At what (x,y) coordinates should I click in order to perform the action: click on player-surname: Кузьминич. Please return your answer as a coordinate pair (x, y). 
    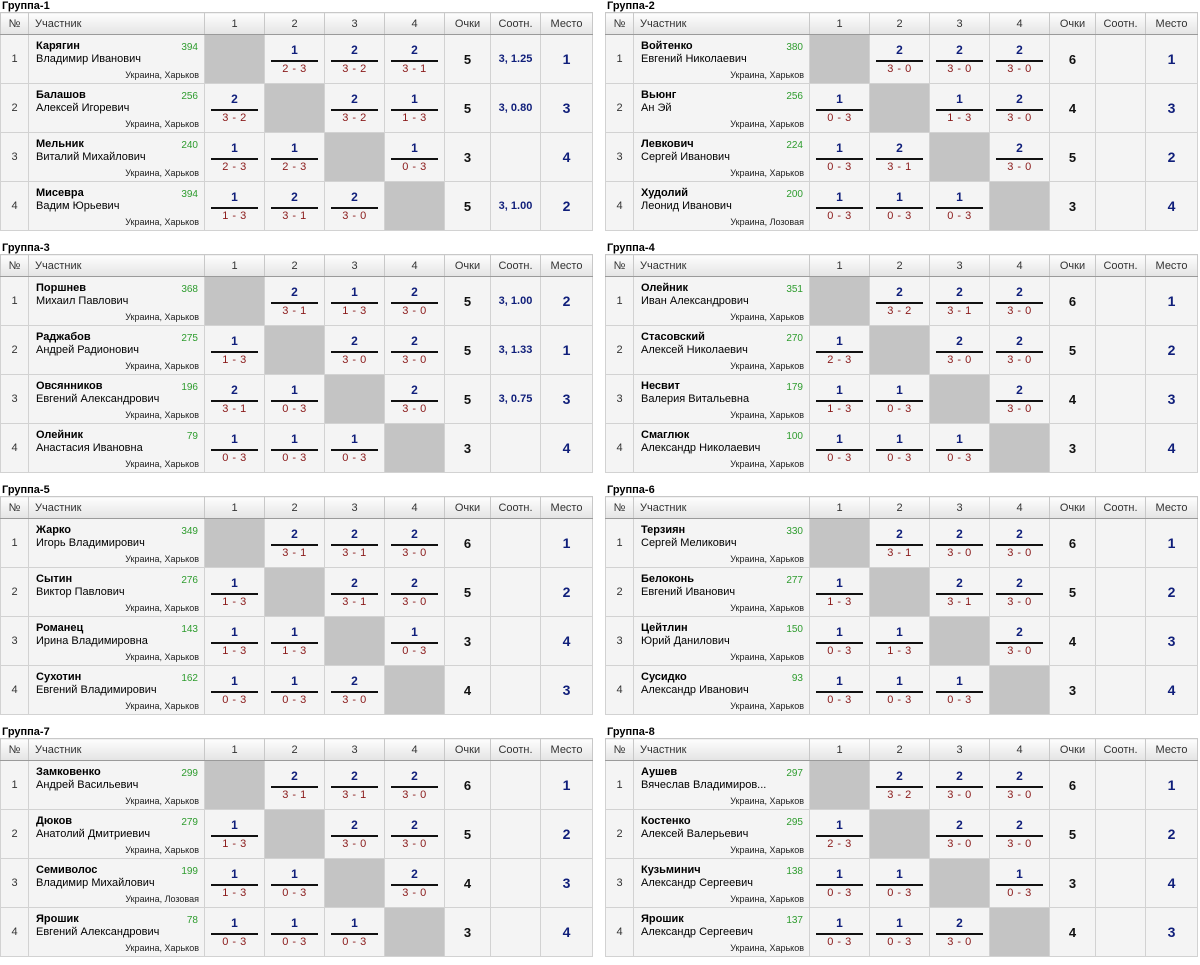
    Looking at the image, I should click on (671, 870).